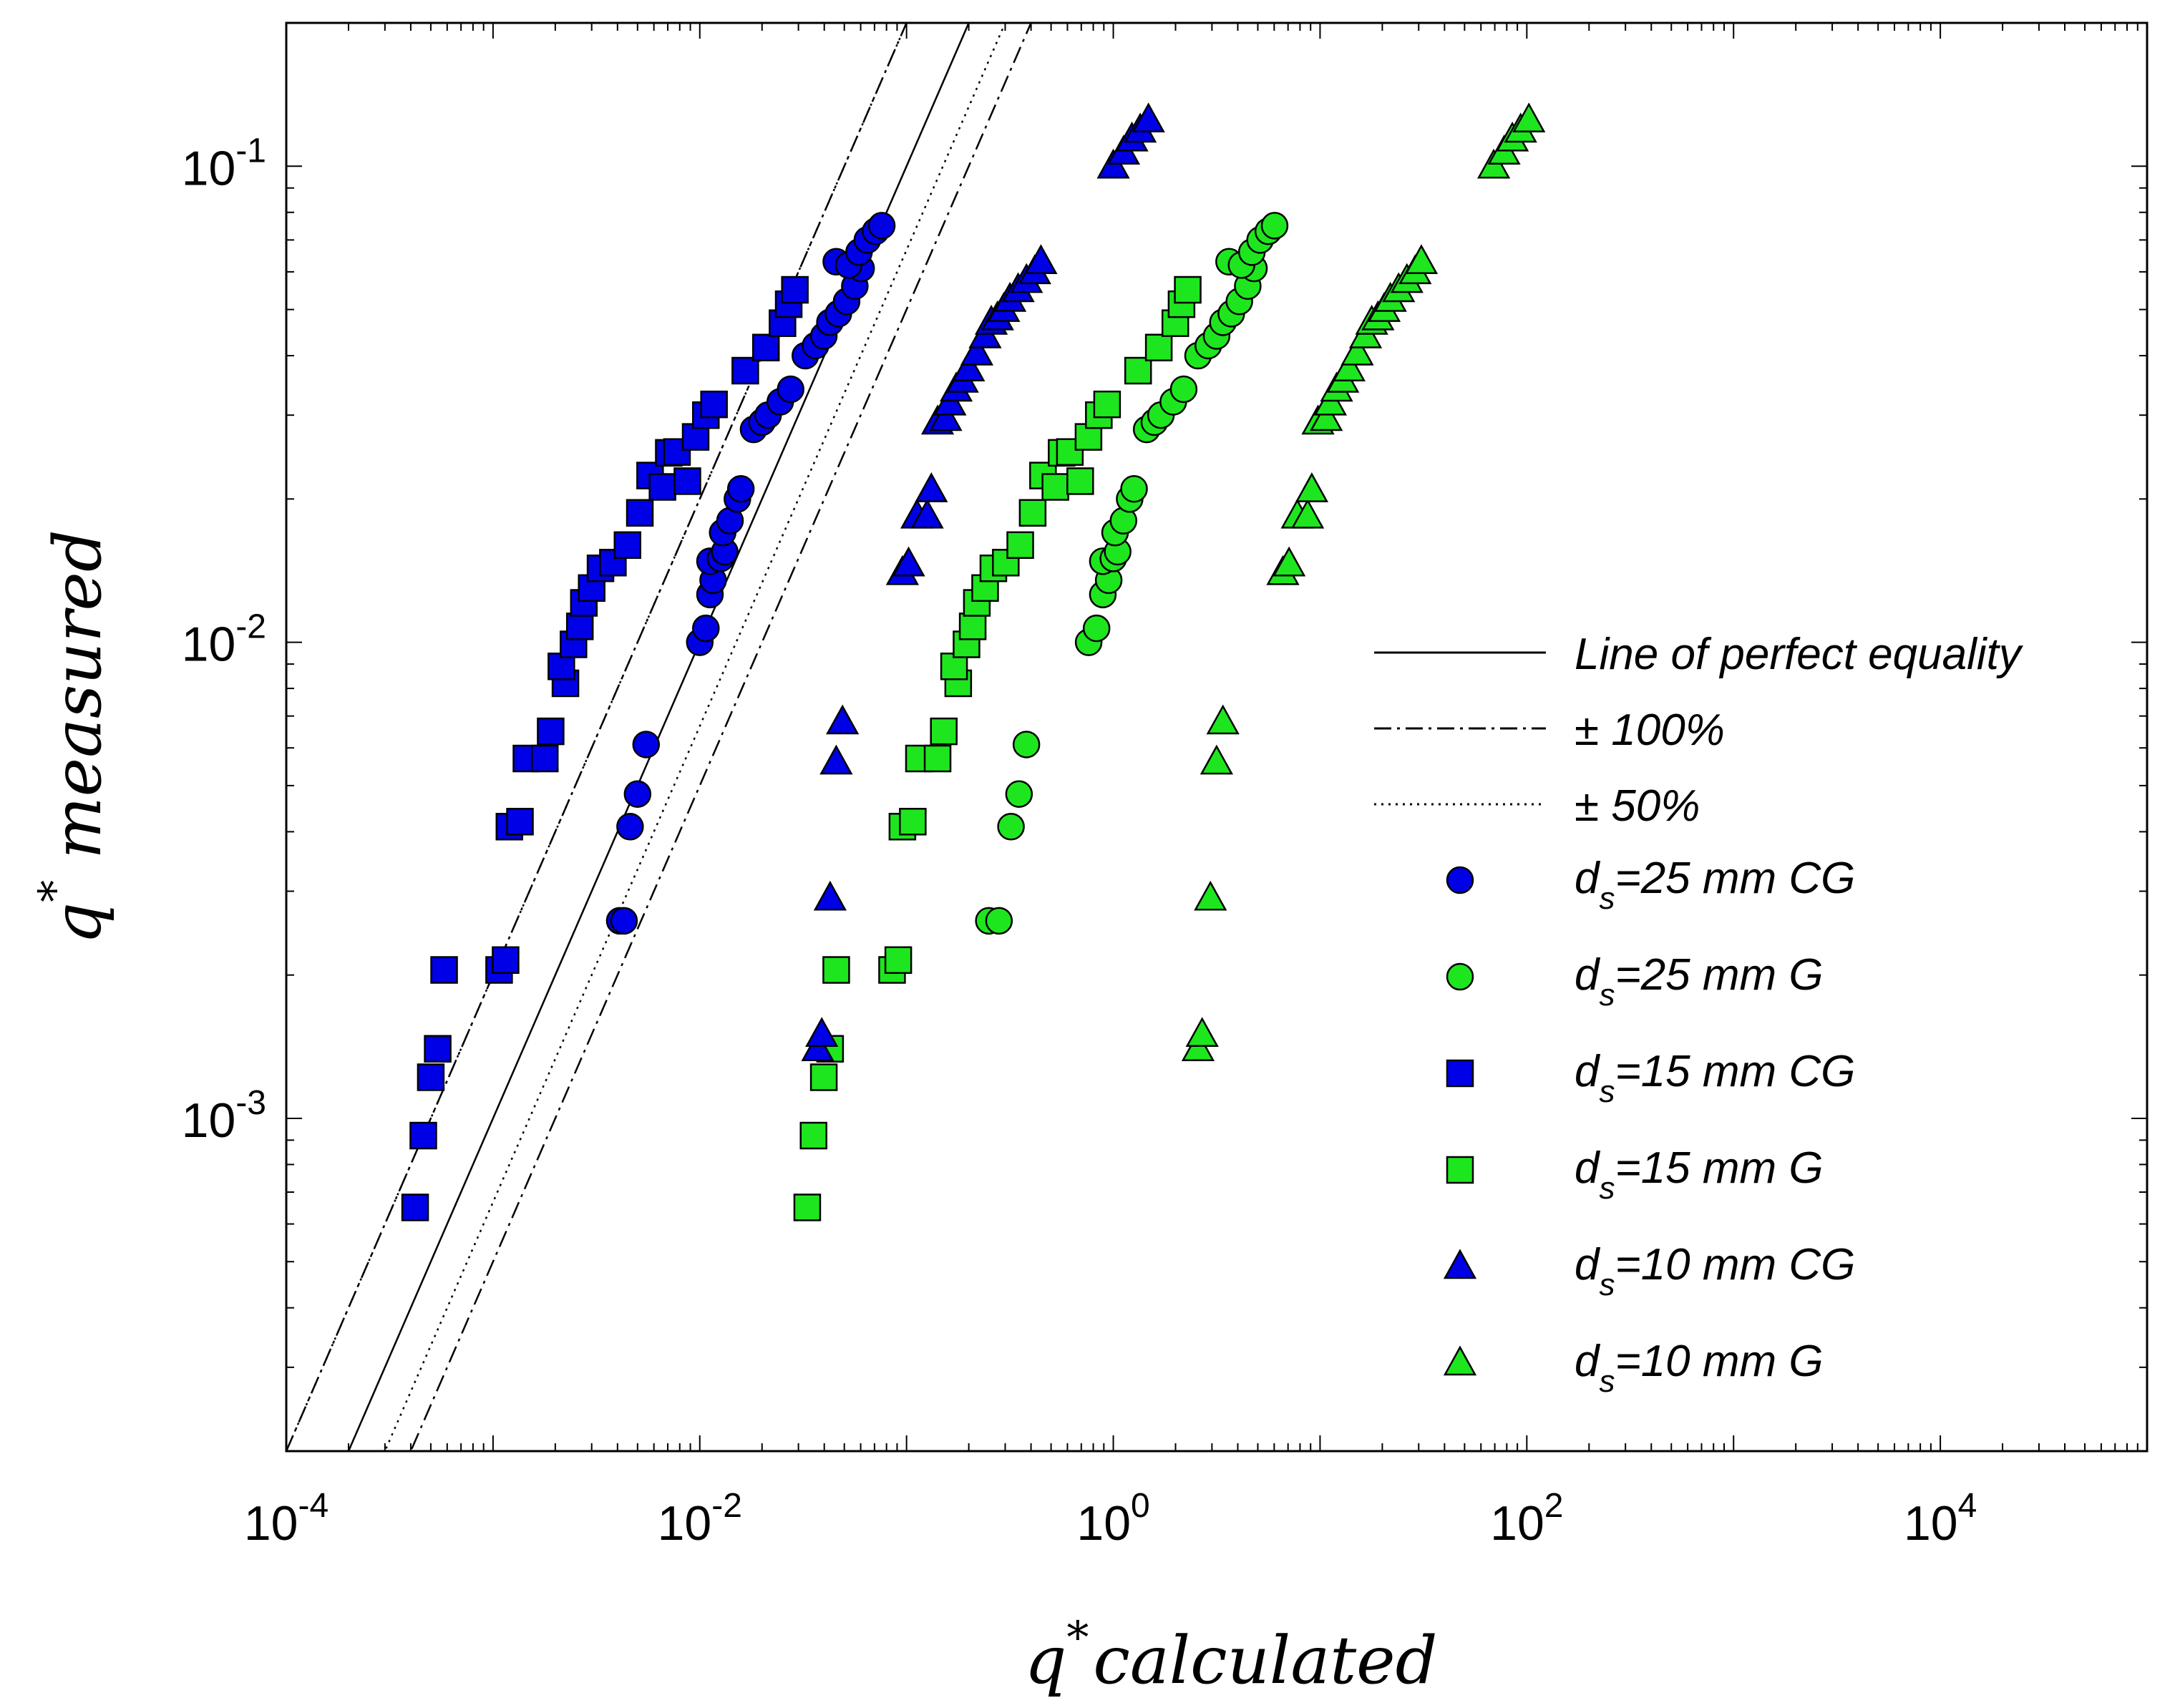 This screenshot has height=1708, width=2180. Describe the element at coordinates (224, 163) in the screenshot. I see `y-tick-label: 10⁻¹` at that location.